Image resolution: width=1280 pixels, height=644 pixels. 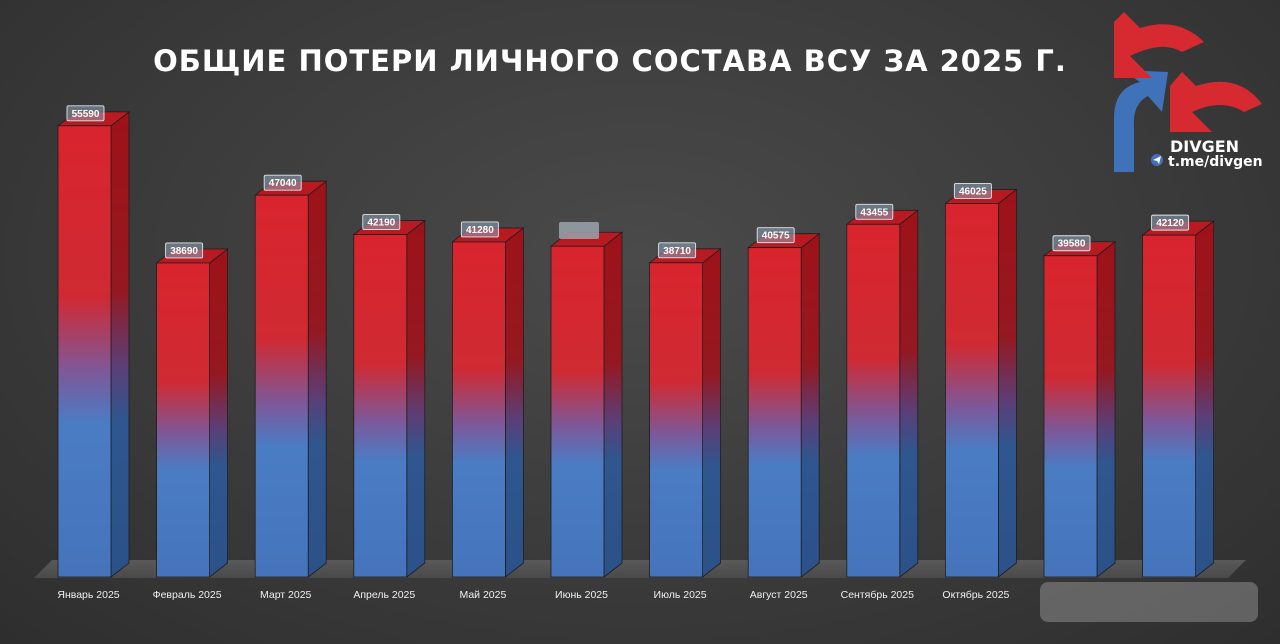 I want to click on bar: 39580, so click(x=1079, y=406).